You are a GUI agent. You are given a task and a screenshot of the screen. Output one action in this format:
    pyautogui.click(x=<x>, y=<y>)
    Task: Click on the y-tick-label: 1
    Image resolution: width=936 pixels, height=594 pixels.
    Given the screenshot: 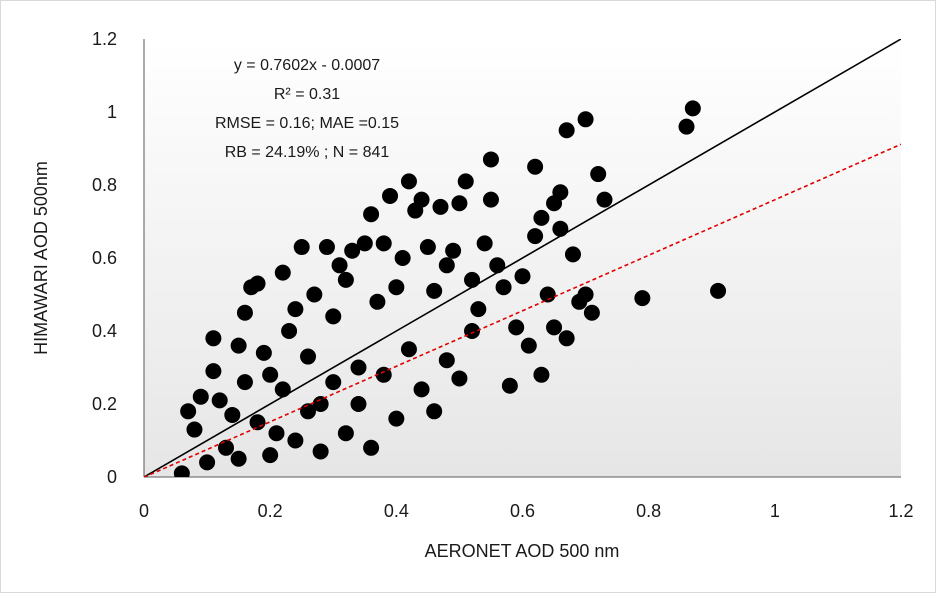 What is the action you would take?
    pyautogui.click(x=112, y=112)
    